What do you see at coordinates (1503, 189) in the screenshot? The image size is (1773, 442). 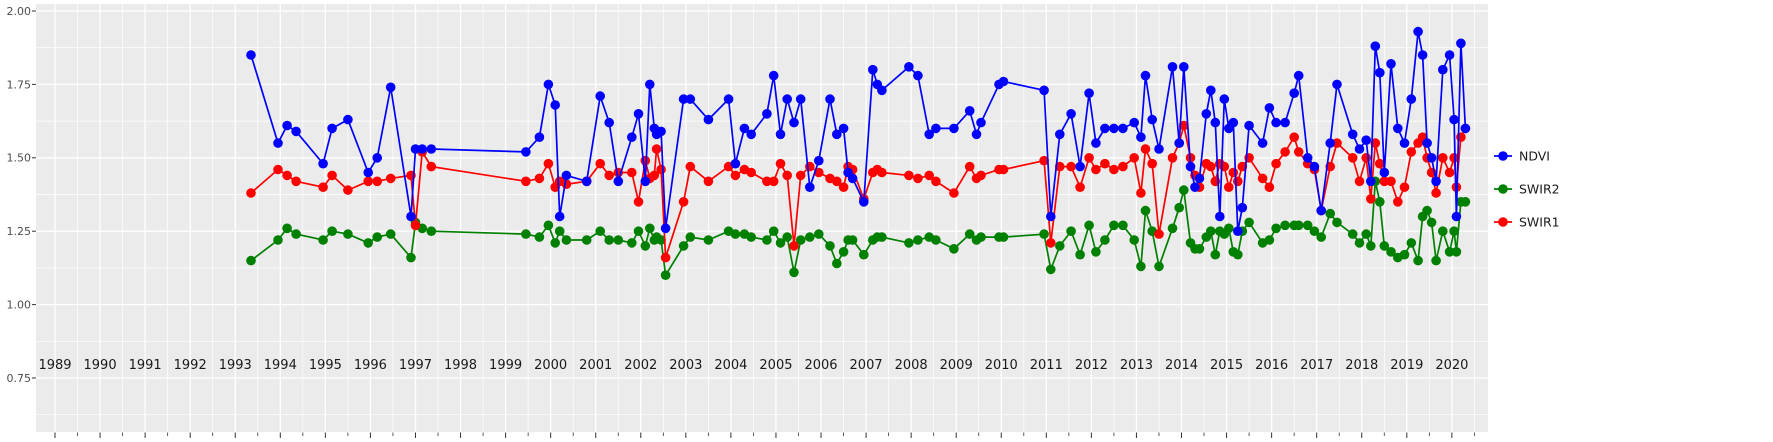 I see `legend-point-swatch` at bounding box center [1503, 189].